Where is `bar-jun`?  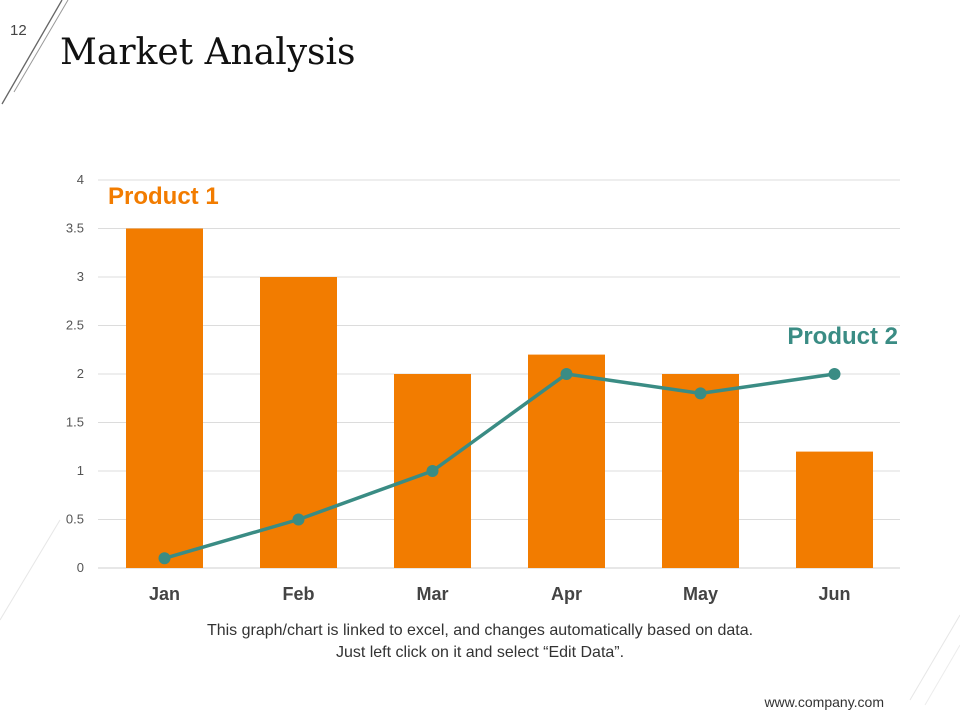 bar-jun is located at coordinates (834, 509).